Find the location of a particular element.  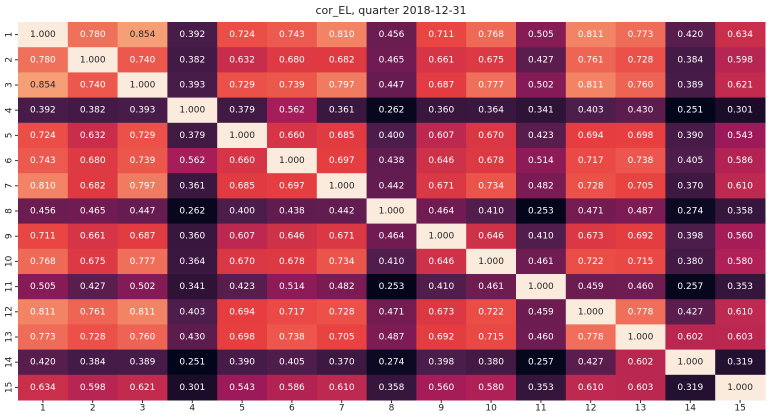

cell-label: 0.502 is located at coordinates (143, 287).